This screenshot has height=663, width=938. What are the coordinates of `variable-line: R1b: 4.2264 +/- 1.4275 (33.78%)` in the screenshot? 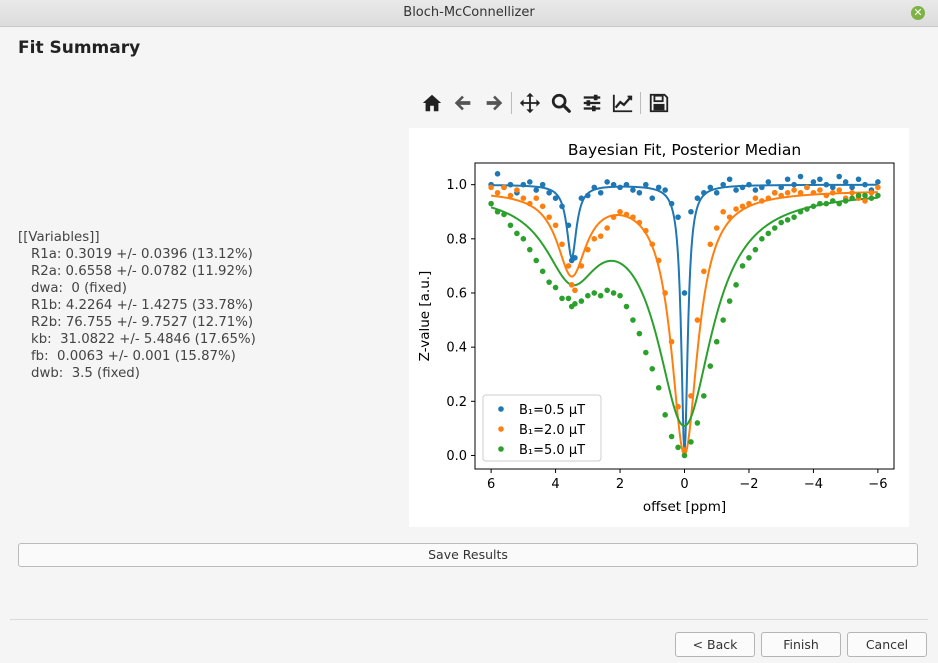 It's located at (142, 305).